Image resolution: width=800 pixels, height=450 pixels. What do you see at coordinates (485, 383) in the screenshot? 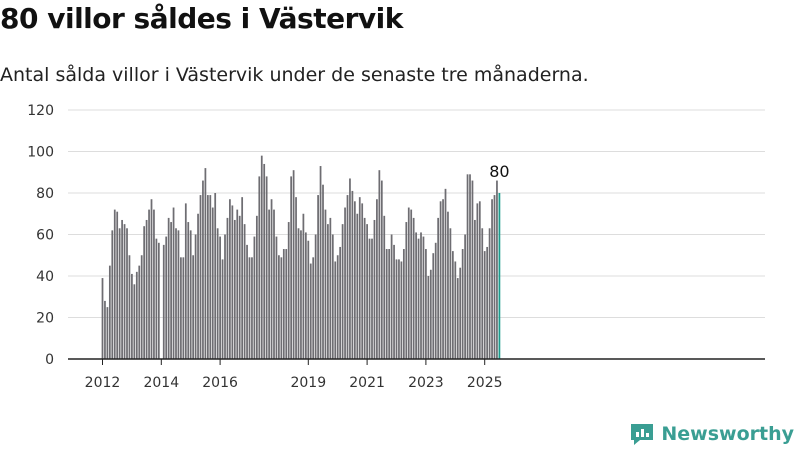
I see `x-tick-label: 2025` at bounding box center [485, 383].